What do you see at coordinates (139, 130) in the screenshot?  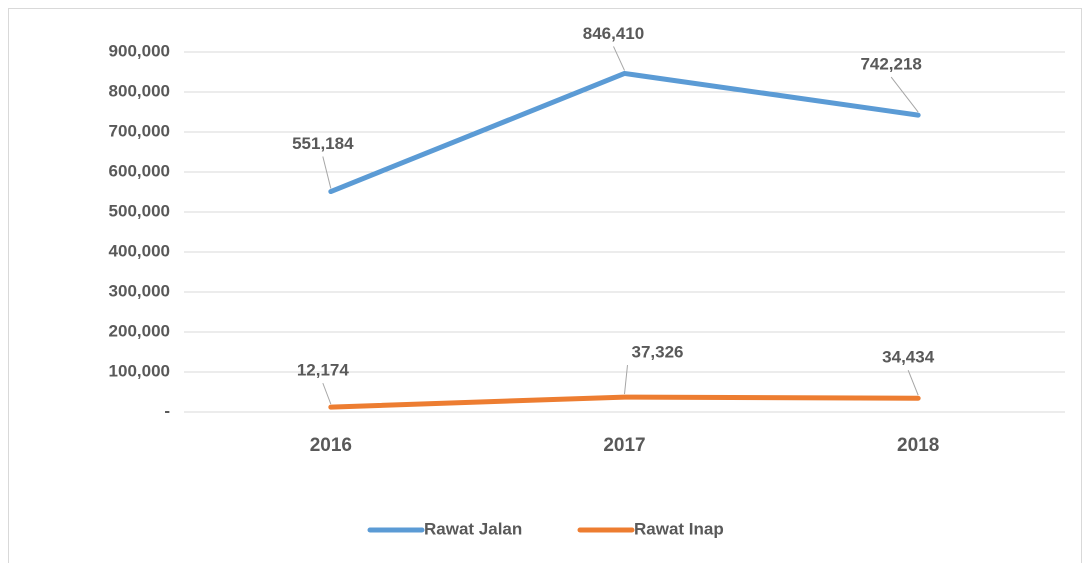 I see `y-tick-label: 700,000` at bounding box center [139, 130].